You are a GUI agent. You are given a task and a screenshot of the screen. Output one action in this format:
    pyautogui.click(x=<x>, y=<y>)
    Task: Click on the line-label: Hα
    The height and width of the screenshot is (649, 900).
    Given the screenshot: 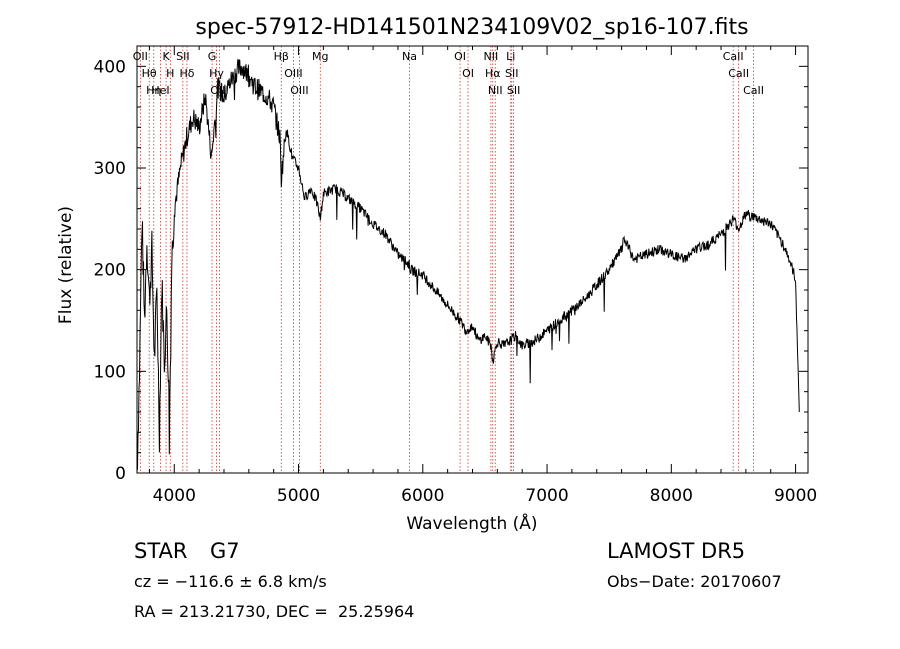 What is the action you would take?
    pyautogui.click(x=493, y=73)
    